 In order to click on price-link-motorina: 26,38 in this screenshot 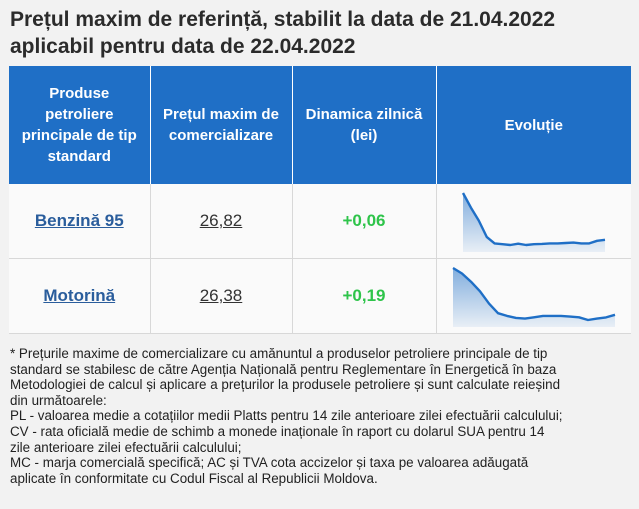, I will do `click(221, 295)`.